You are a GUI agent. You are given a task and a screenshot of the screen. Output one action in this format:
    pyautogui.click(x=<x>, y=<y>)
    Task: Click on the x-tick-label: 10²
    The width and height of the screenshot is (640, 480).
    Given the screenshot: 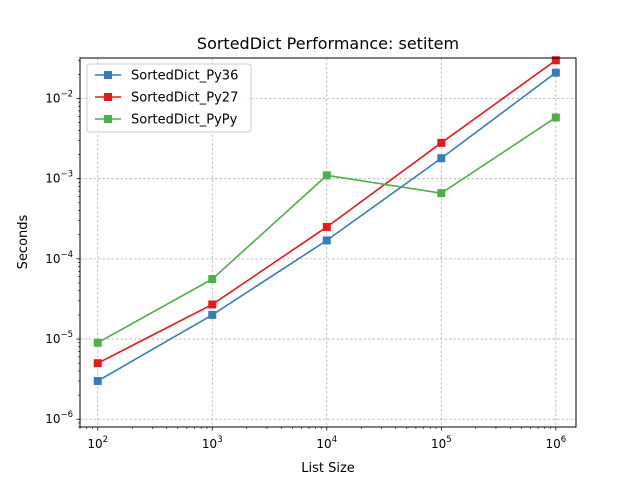 What is the action you would take?
    pyautogui.click(x=97, y=443)
    